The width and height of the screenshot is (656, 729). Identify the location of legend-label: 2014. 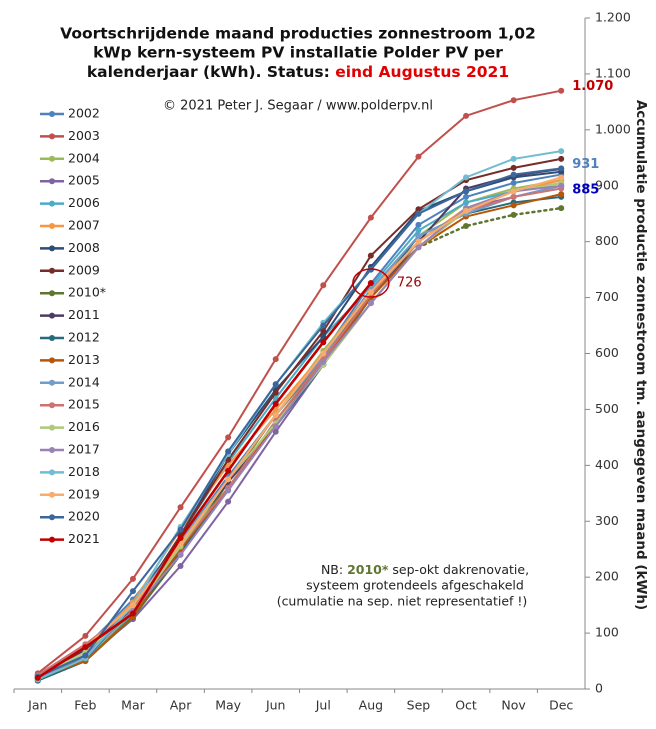
(84, 381).